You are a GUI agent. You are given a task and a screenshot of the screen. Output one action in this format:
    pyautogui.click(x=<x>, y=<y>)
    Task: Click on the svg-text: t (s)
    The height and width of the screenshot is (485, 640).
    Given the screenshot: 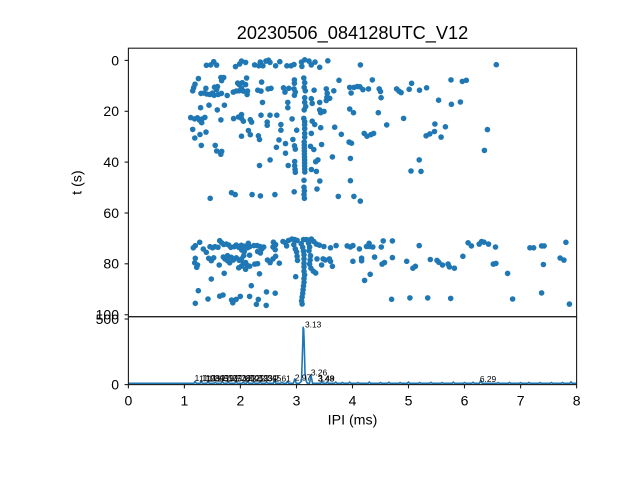 What is the action you would take?
    pyautogui.click(x=78, y=182)
    